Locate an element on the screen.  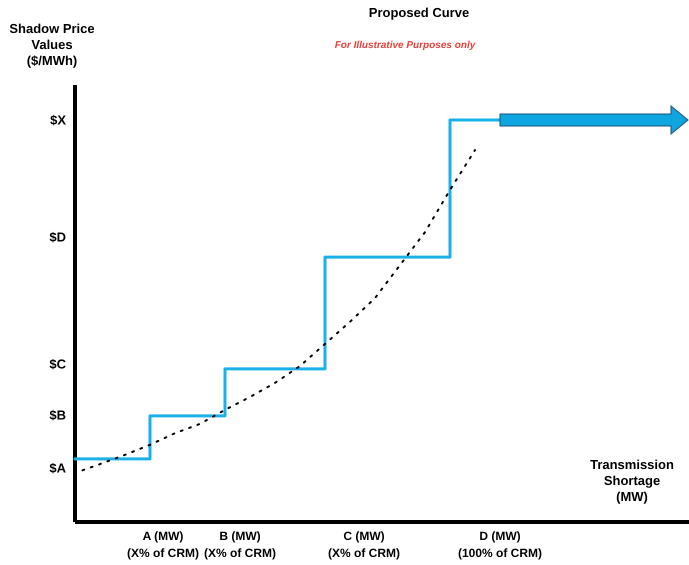
text: $B is located at coordinates (57, 415).